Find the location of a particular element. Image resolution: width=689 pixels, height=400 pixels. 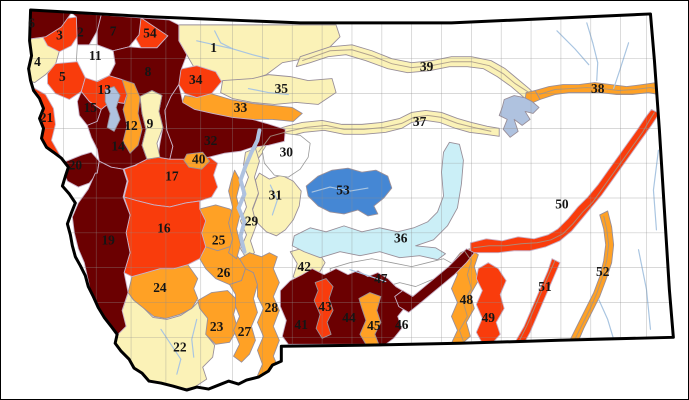

region-label-30: 30 is located at coordinates (287, 152).